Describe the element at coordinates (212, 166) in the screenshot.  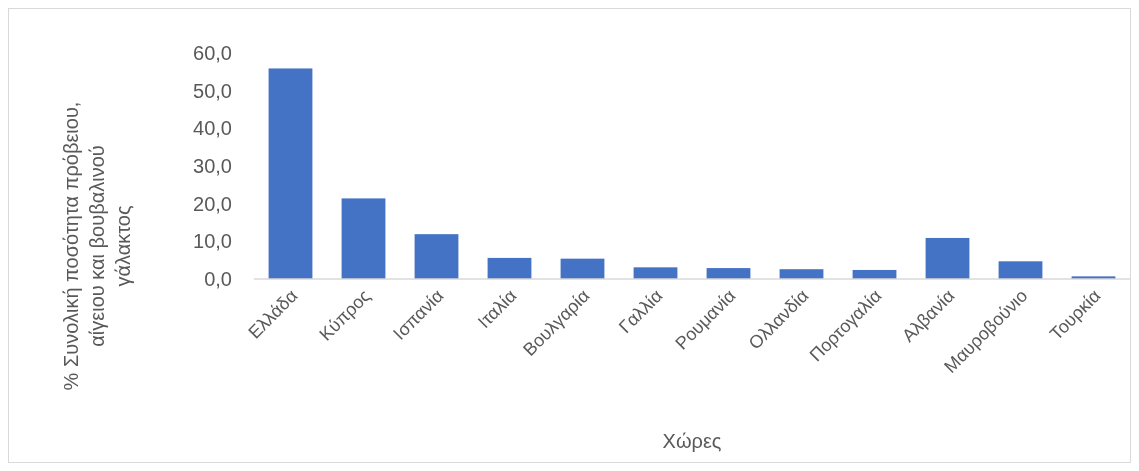
I see `y-tick-label: 30,0` at that location.